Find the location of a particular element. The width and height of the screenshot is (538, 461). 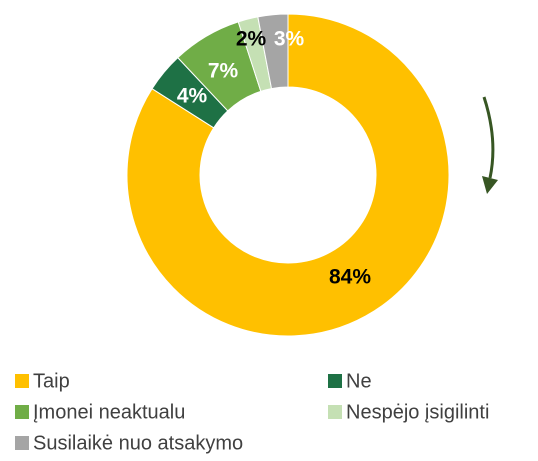

value-label: 4% is located at coordinates (192, 96).